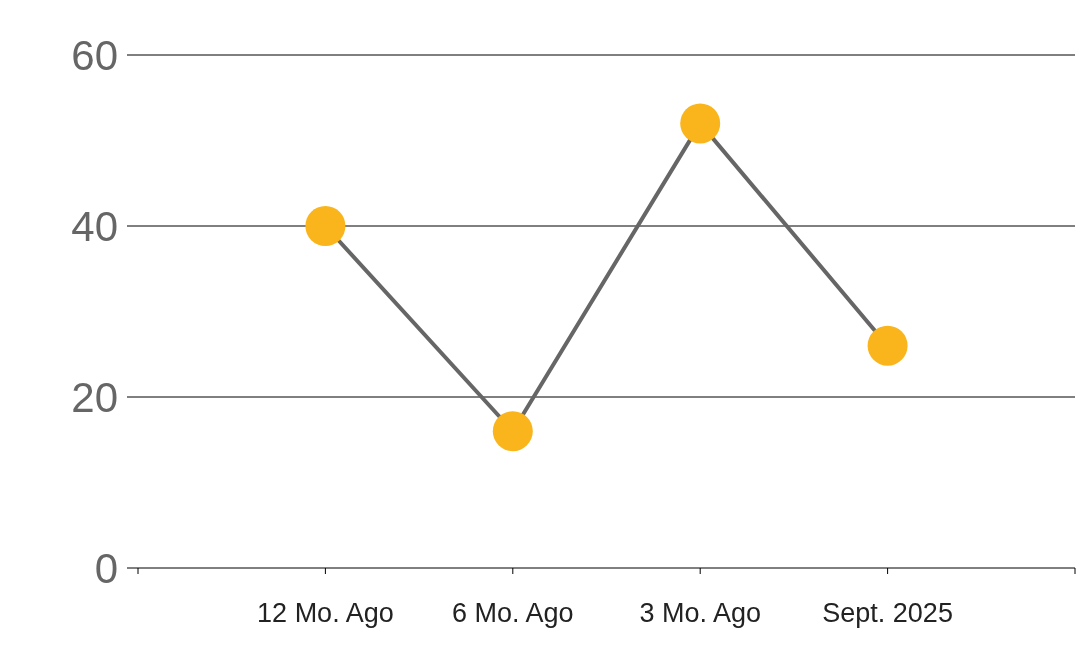 The height and width of the screenshot is (663, 1078). I want to click on y-tick-label: 60, so click(94, 55).